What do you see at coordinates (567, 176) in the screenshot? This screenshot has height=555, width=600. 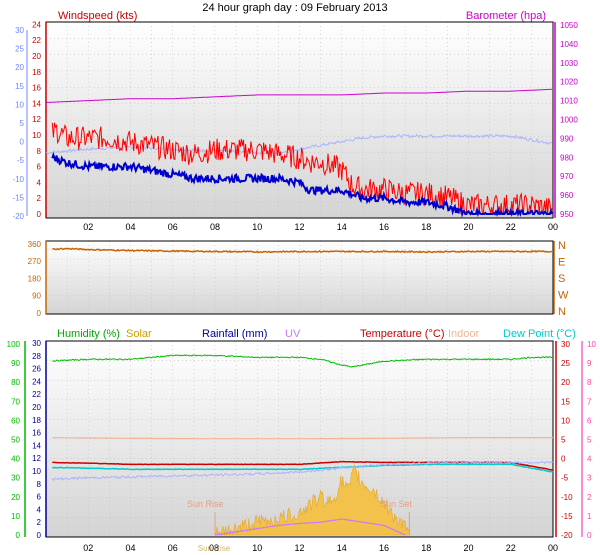 I see `baro-tick-label: 970` at bounding box center [567, 176].